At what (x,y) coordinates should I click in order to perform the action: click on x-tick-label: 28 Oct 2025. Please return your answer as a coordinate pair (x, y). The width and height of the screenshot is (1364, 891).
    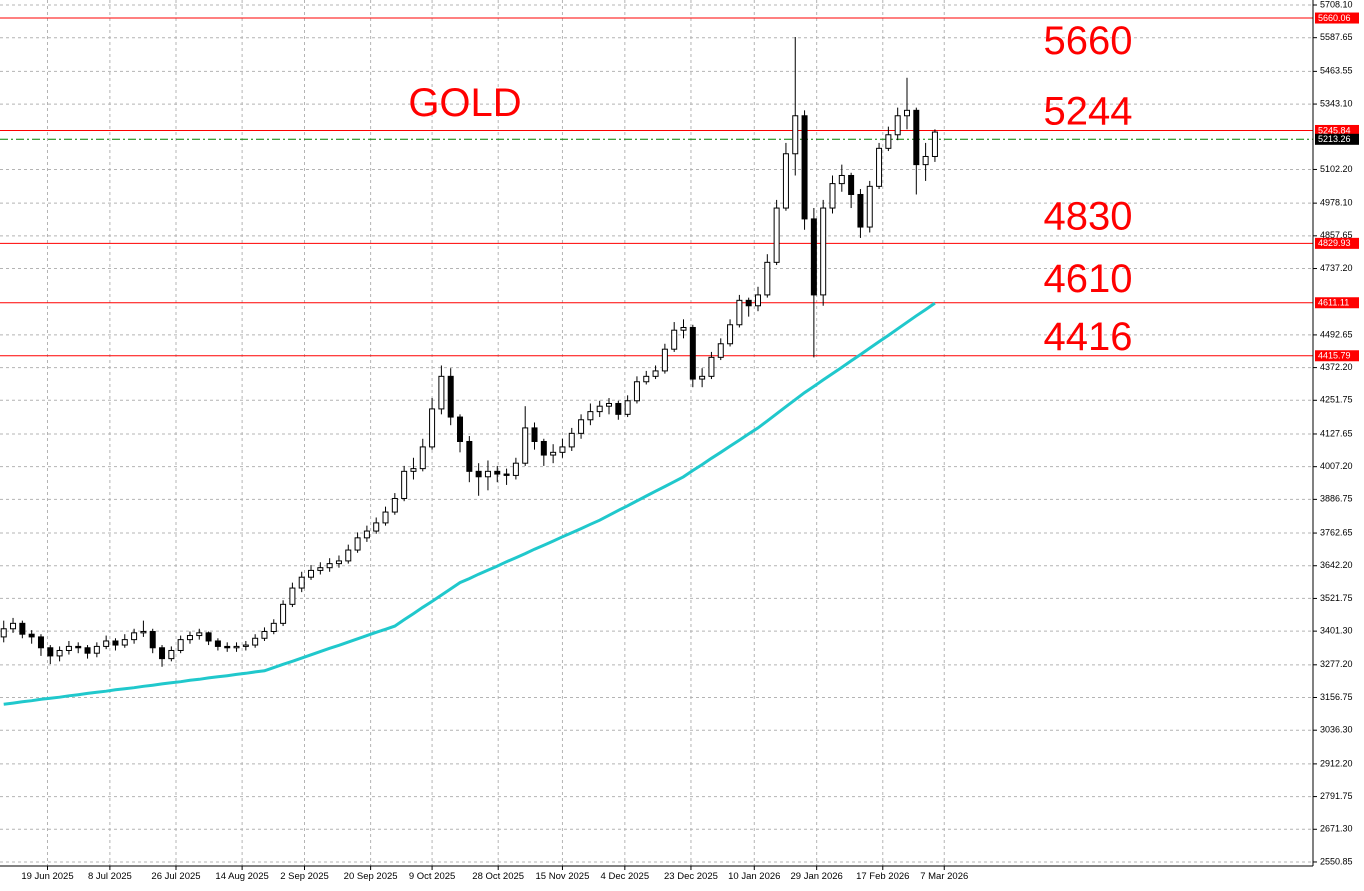
    Looking at the image, I should click on (498, 876).